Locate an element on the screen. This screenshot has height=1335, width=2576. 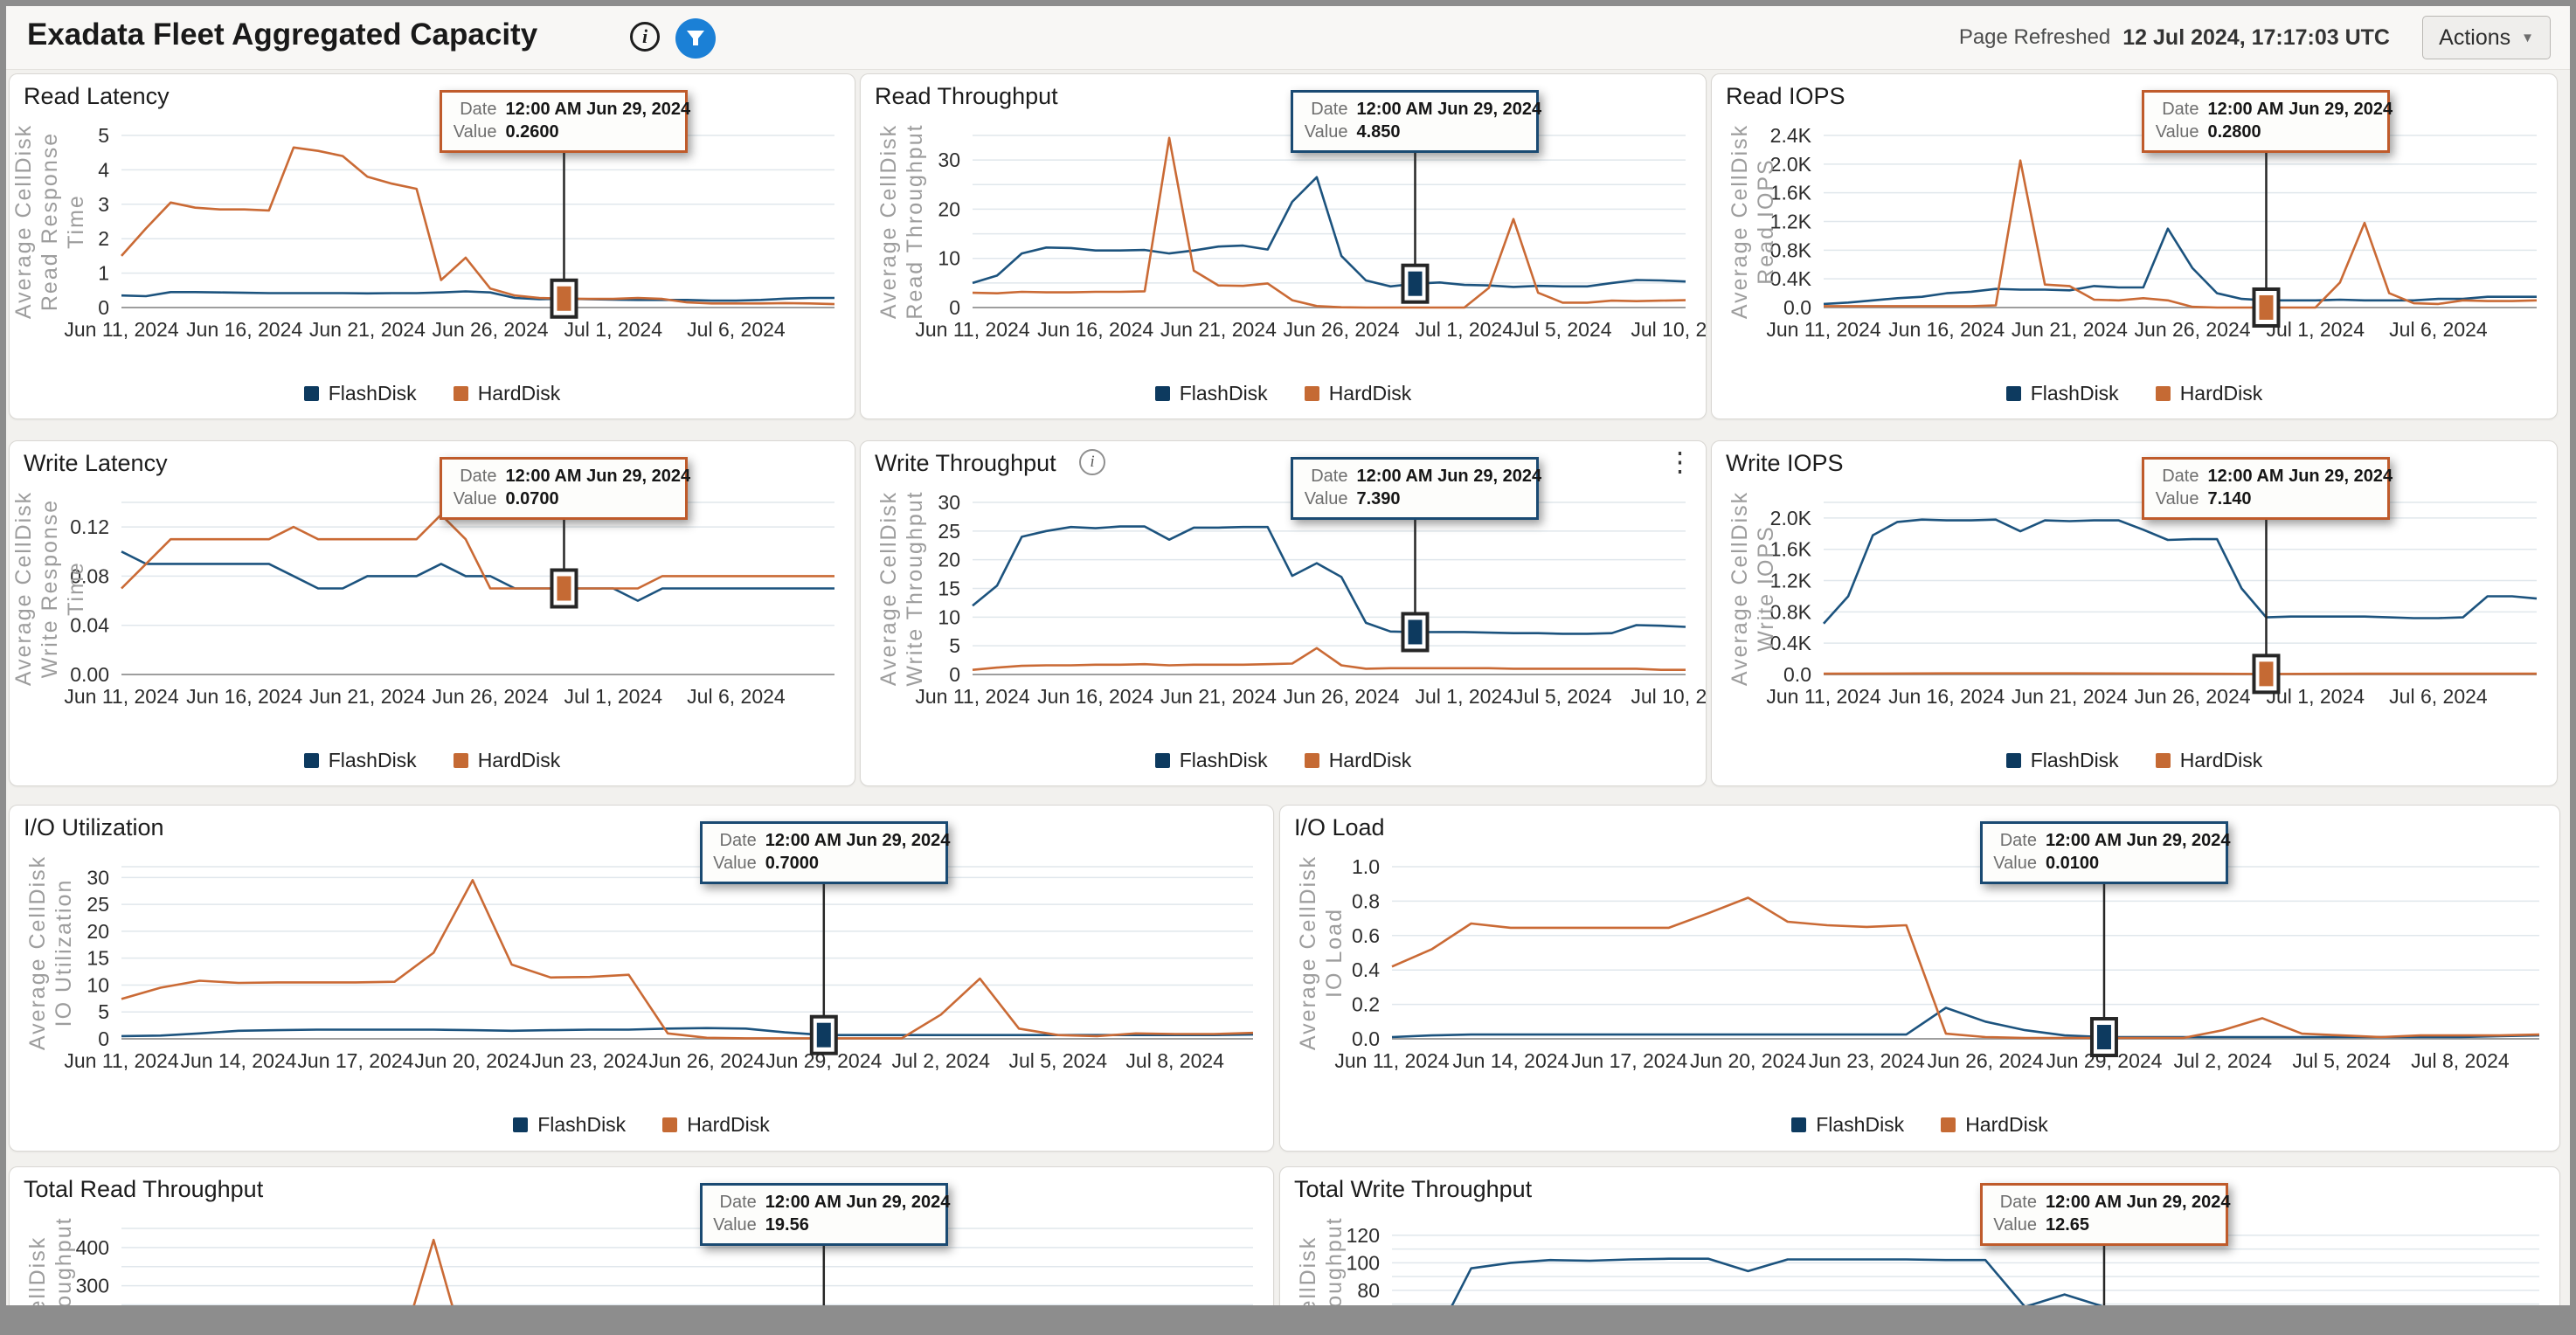
svg-text: 0.4 is located at coordinates (1366, 969).